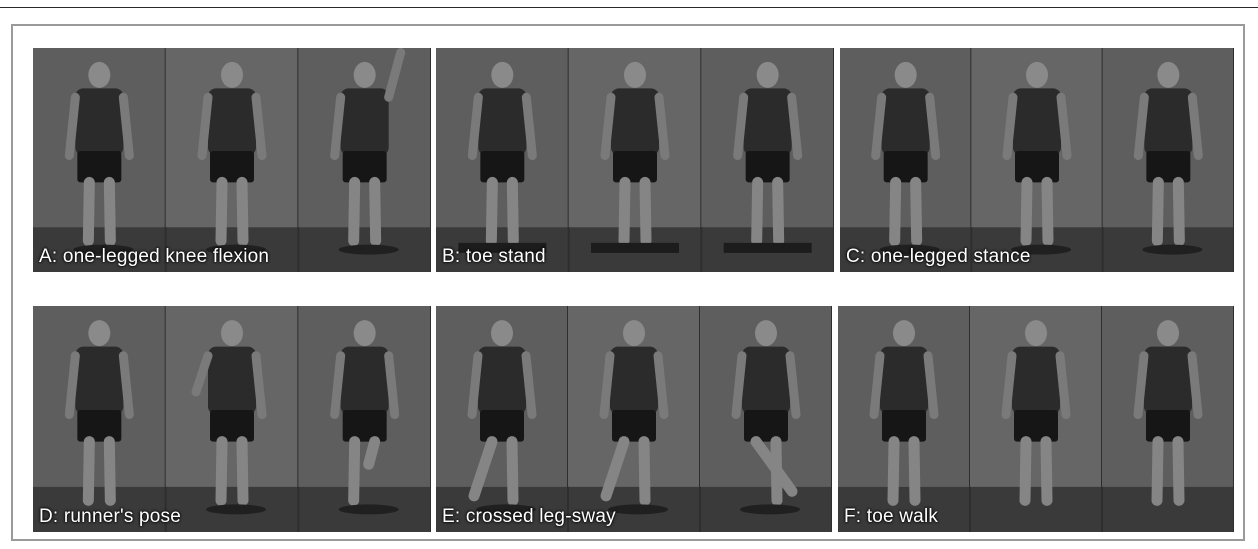  I want to click on panel-a-knee-flexion: A: one-legged knee flexion, so click(232, 160).